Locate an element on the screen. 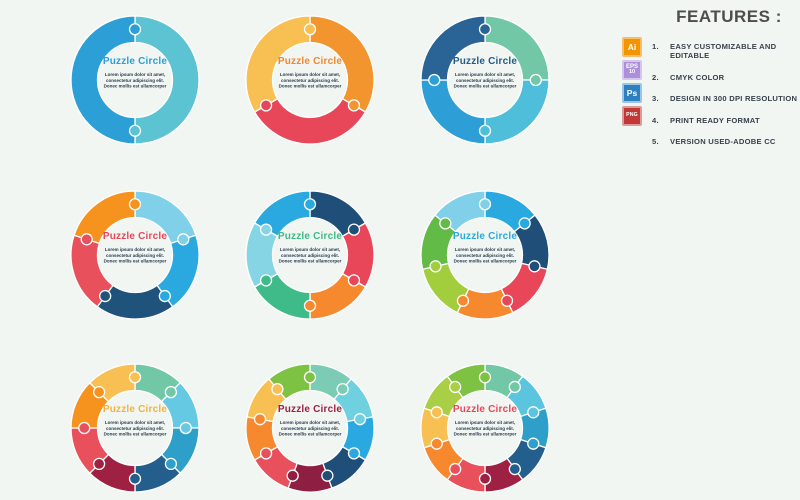 The image size is (800, 500). feature-item: 2. CMYK COLOR is located at coordinates (725, 77).